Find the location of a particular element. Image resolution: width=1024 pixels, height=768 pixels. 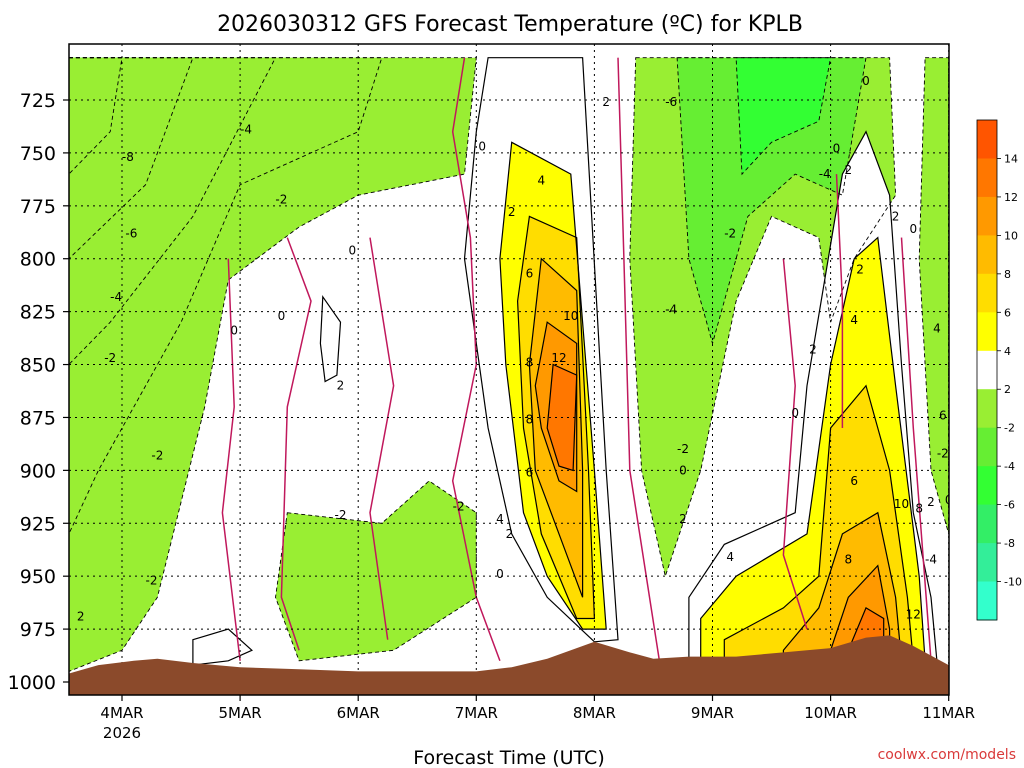

x-axis: 4MAR 2026 5MAR 6MAR 7MAR 8MAR 9MAR 10MAR 11MAR is located at coordinates (537, 718).